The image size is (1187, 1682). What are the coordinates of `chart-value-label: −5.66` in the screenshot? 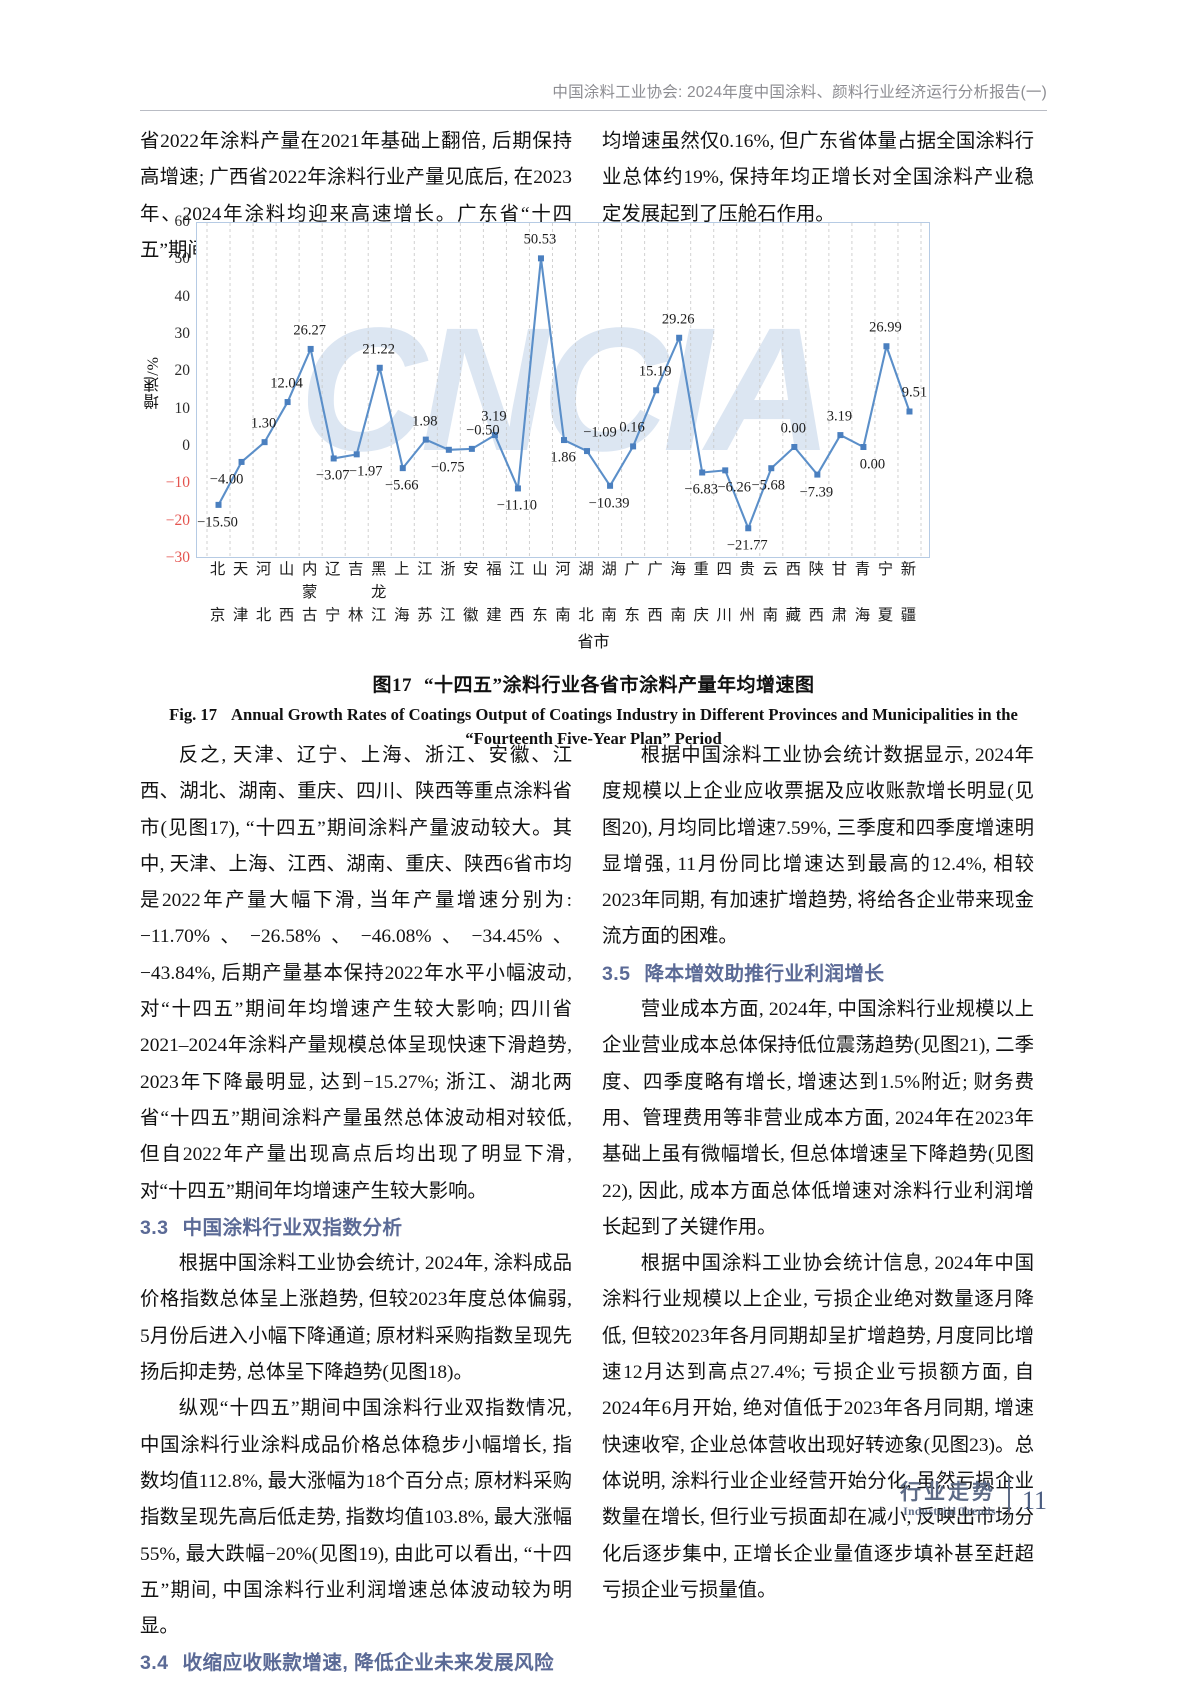 It's located at (401, 485).